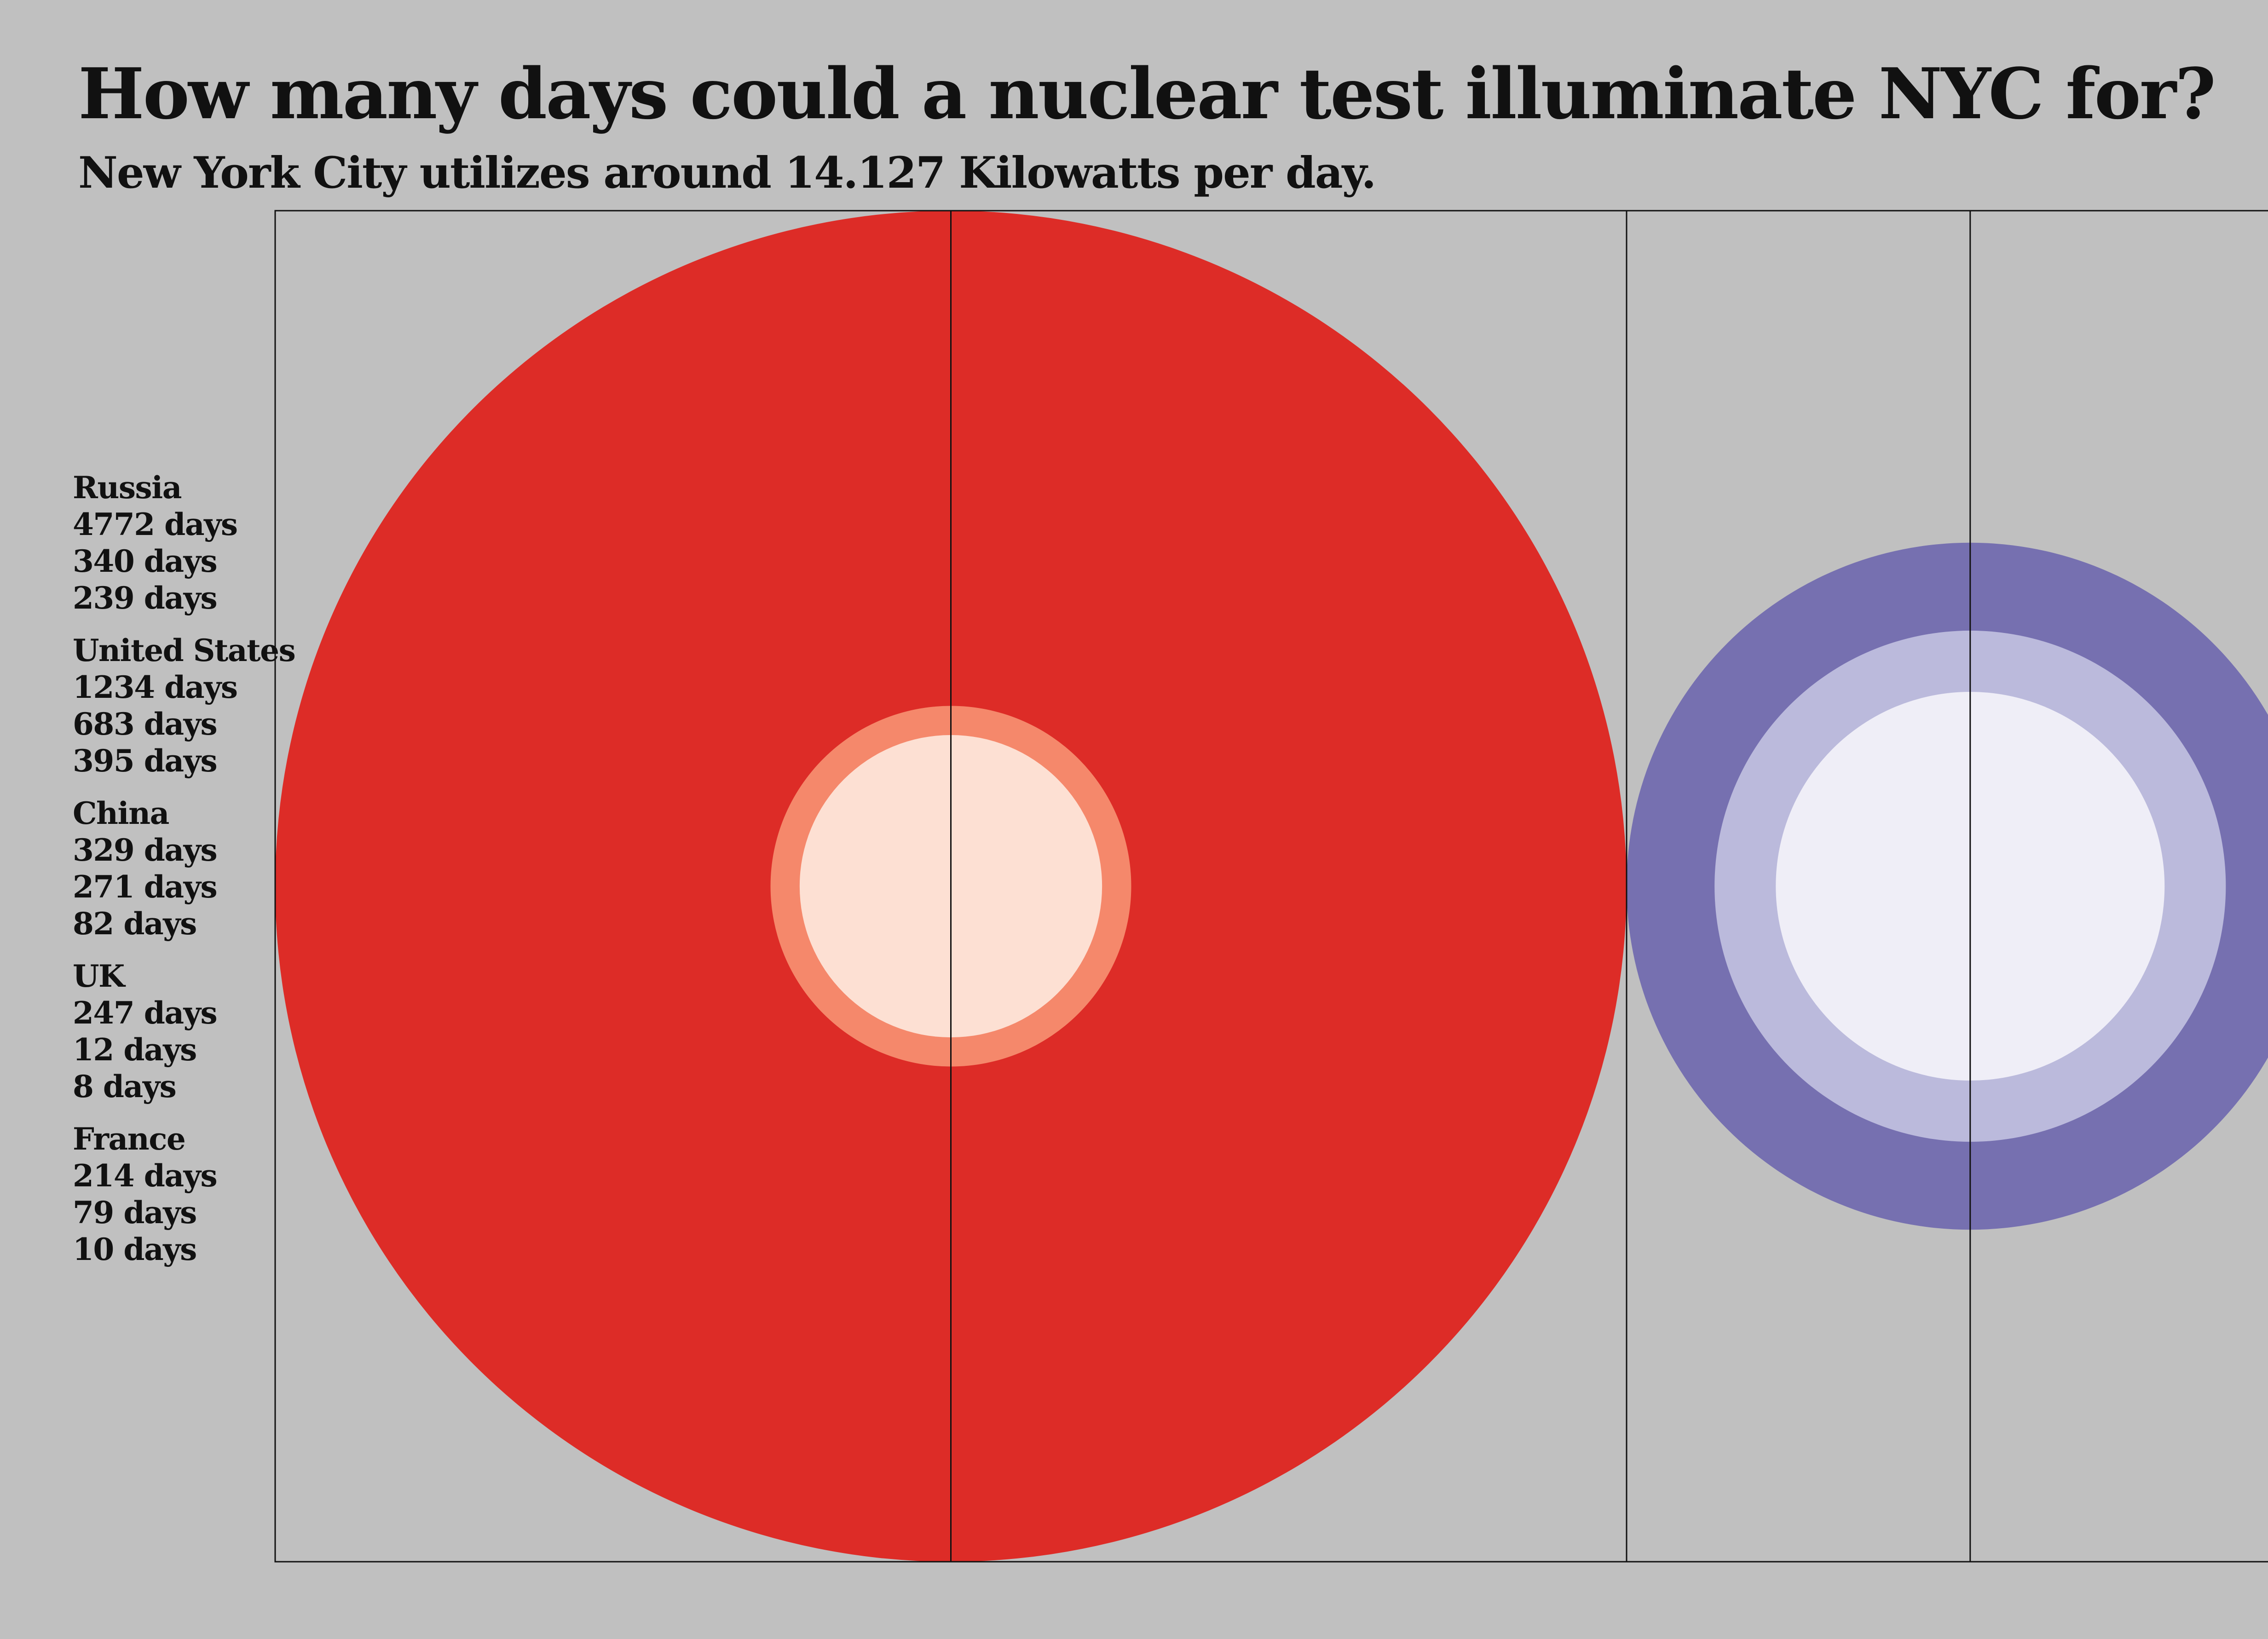 The image size is (2268, 1639). What do you see at coordinates (145, 561) in the screenshot?
I see `legend-value-label: 340 days` at bounding box center [145, 561].